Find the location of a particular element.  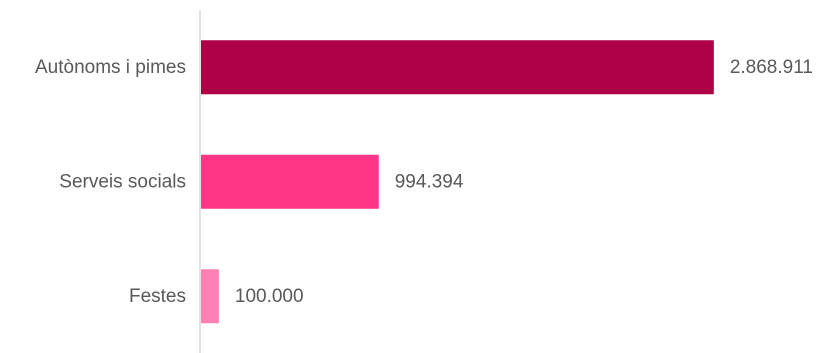

value-label-0: 2.868.911 is located at coordinates (771, 67).